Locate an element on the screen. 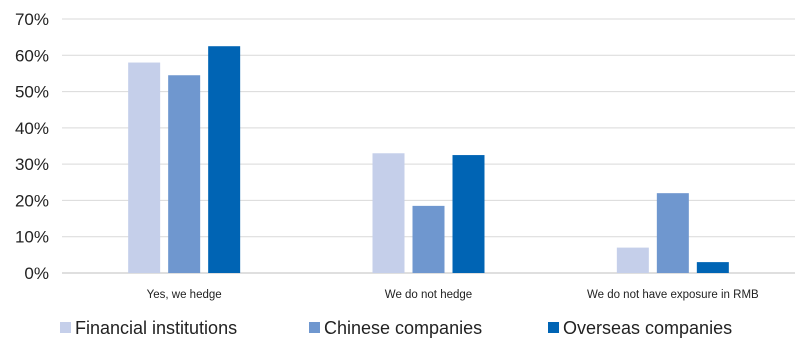 Image resolution: width=806 pixels, height=342 pixels. y-tick-label: 20% is located at coordinates (32, 200).